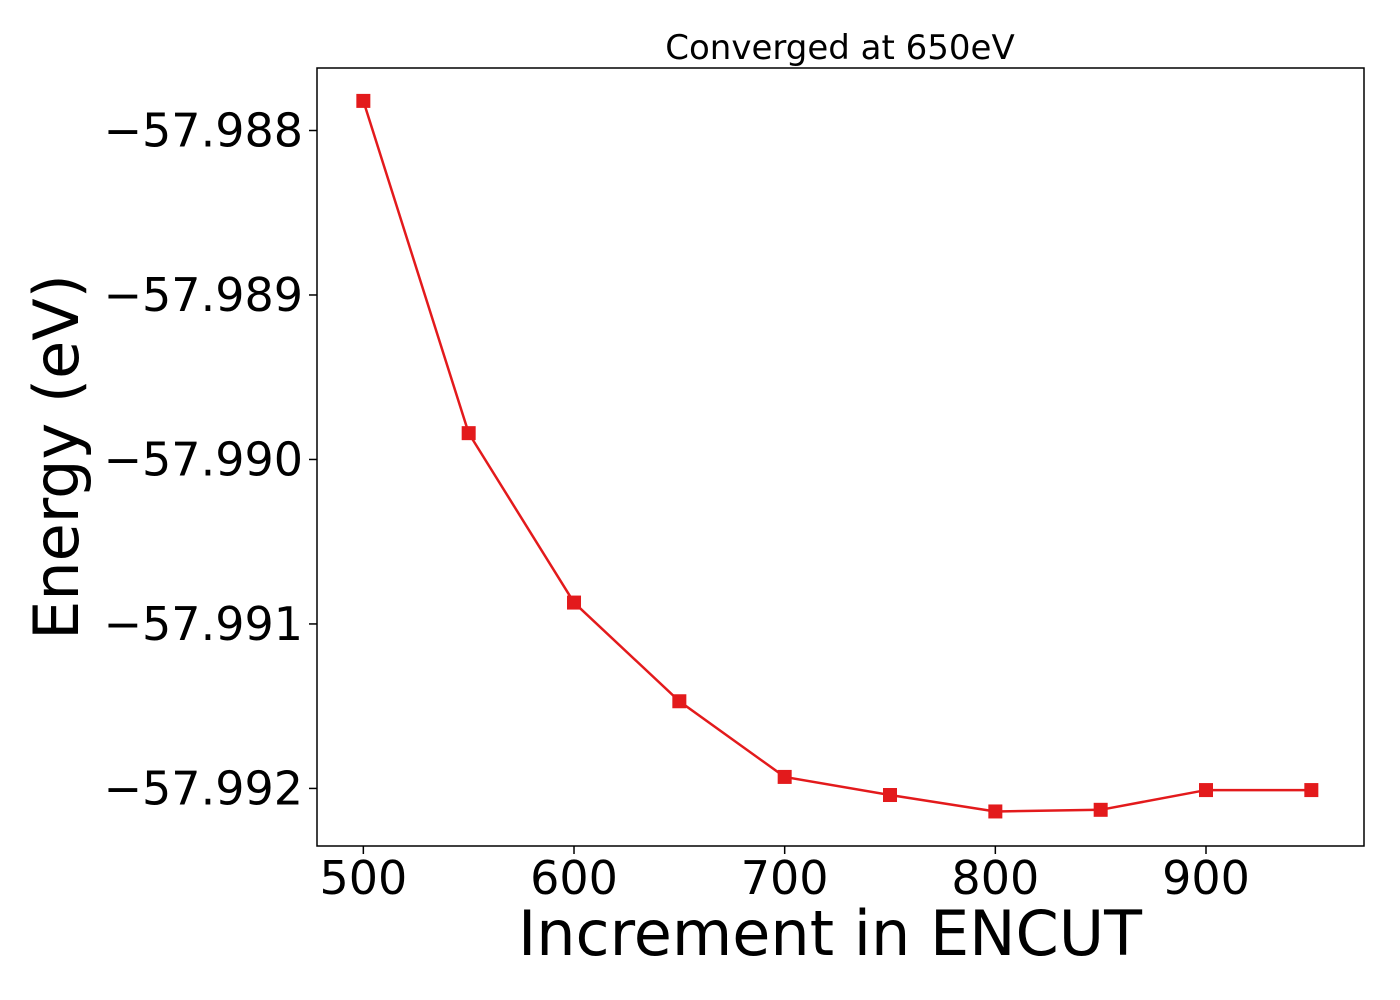 The image size is (1400, 1000). What do you see at coordinates (995, 878) in the screenshot?
I see `x-tick-label: 800` at bounding box center [995, 878].